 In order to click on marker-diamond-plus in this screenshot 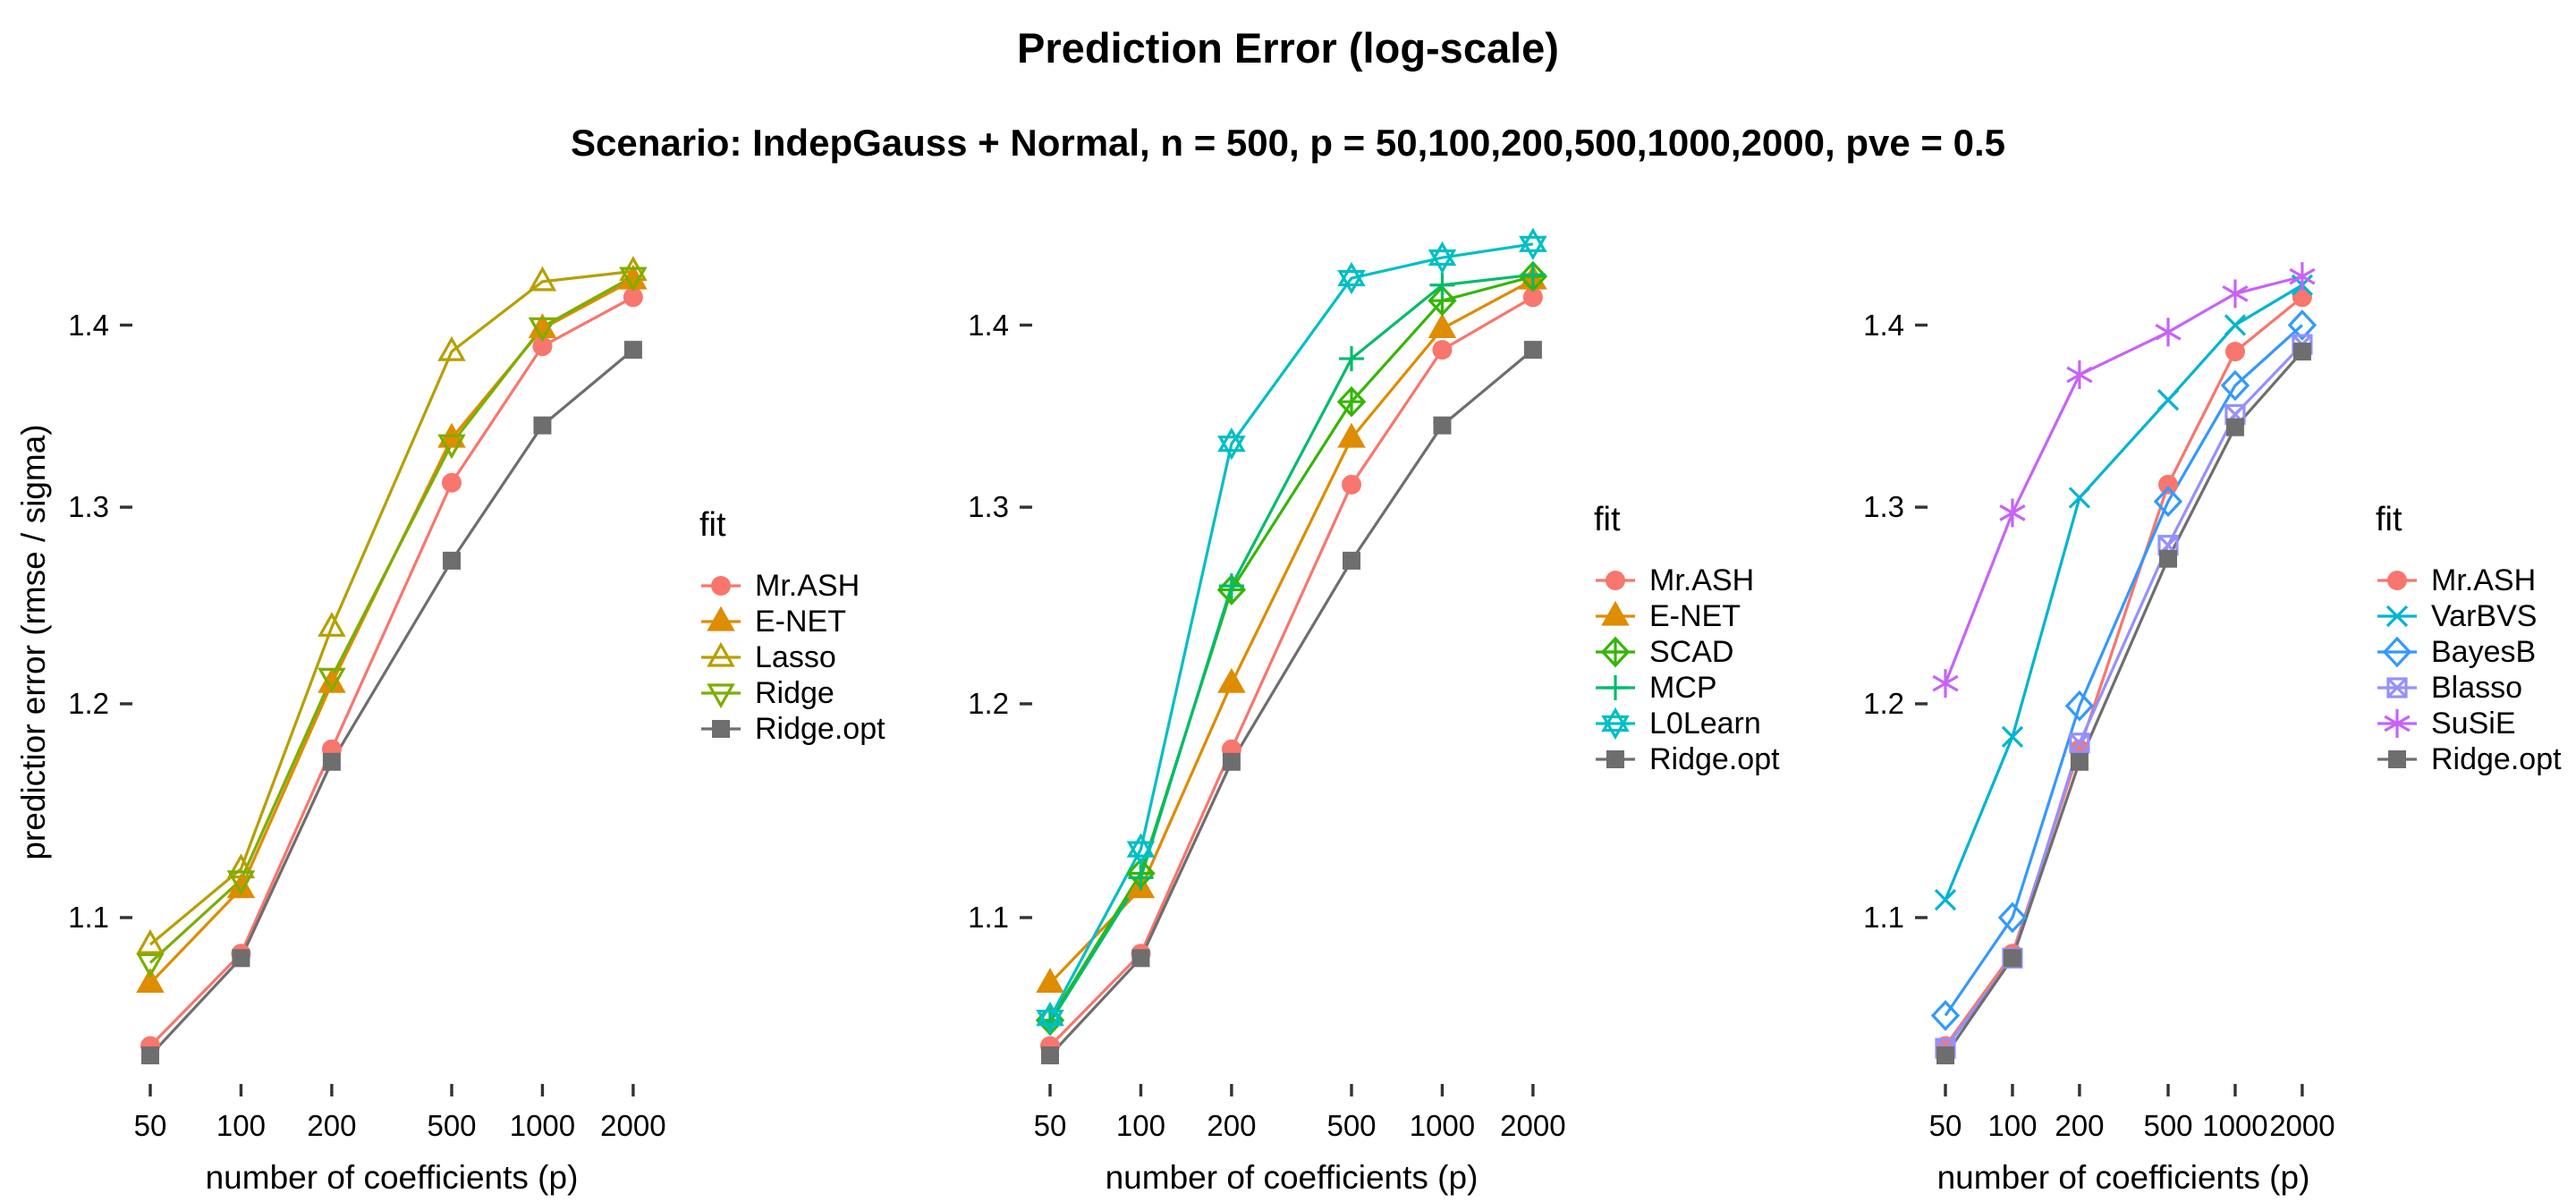, I will do `click(1615, 652)`.